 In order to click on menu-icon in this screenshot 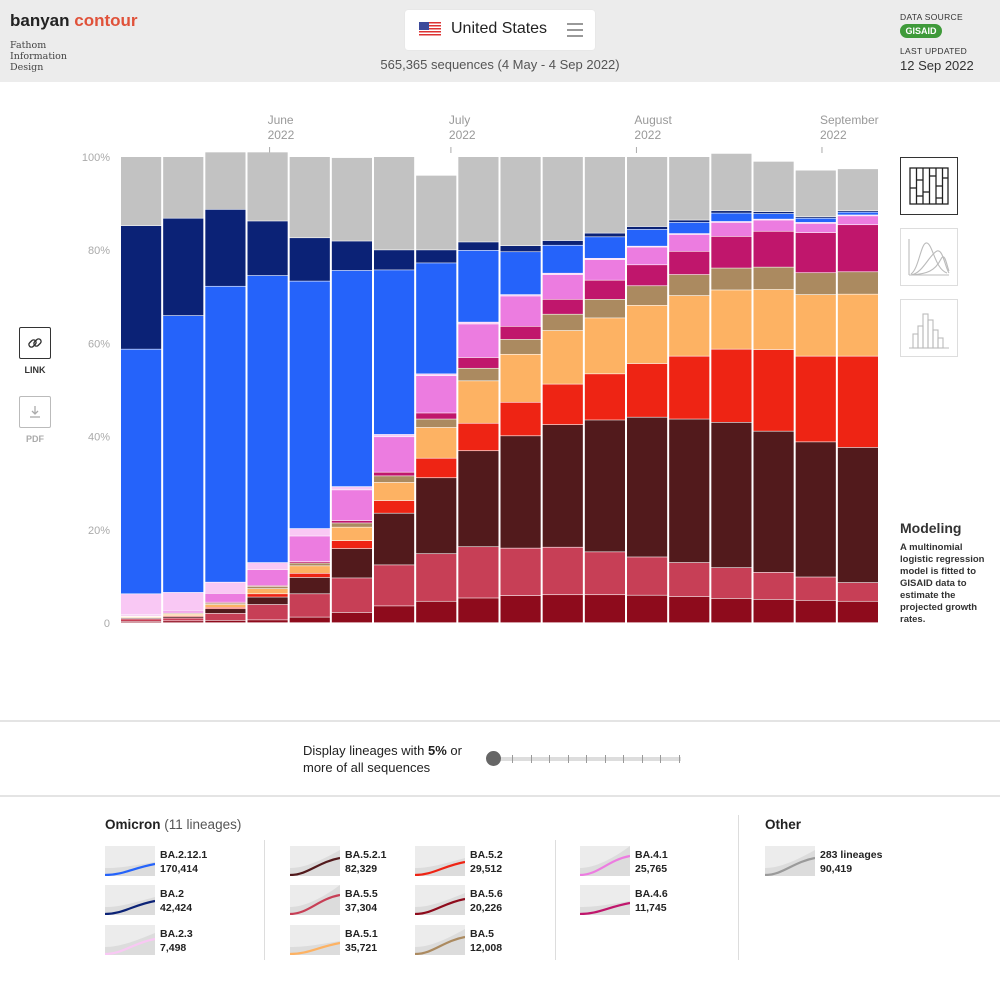, I will do `click(575, 30)`.